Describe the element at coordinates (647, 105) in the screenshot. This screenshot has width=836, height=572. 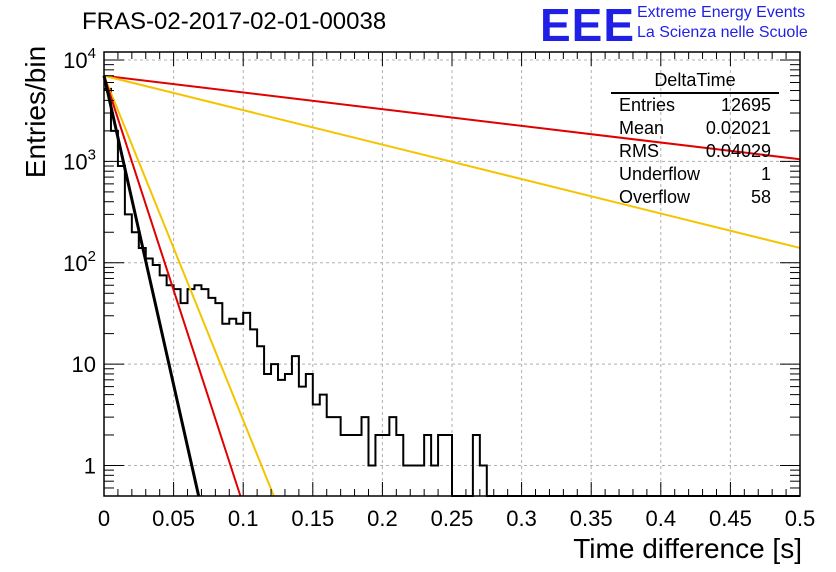
I see `stats-label: Entries` at that location.